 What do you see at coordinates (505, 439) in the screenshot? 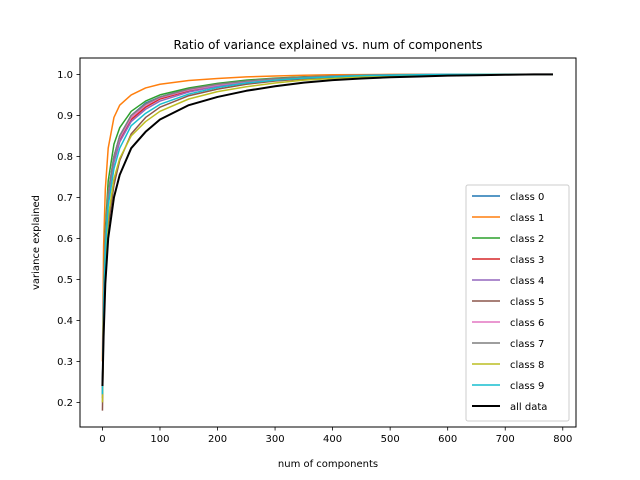
I see `x-tick-label: 700` at bounding box center [505, 439].